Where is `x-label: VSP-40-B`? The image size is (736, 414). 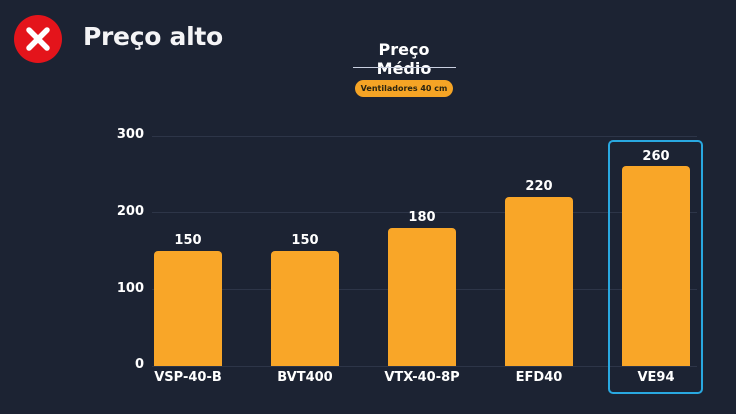 x-label: VSP-40-B is located at coordinates (188, 377).